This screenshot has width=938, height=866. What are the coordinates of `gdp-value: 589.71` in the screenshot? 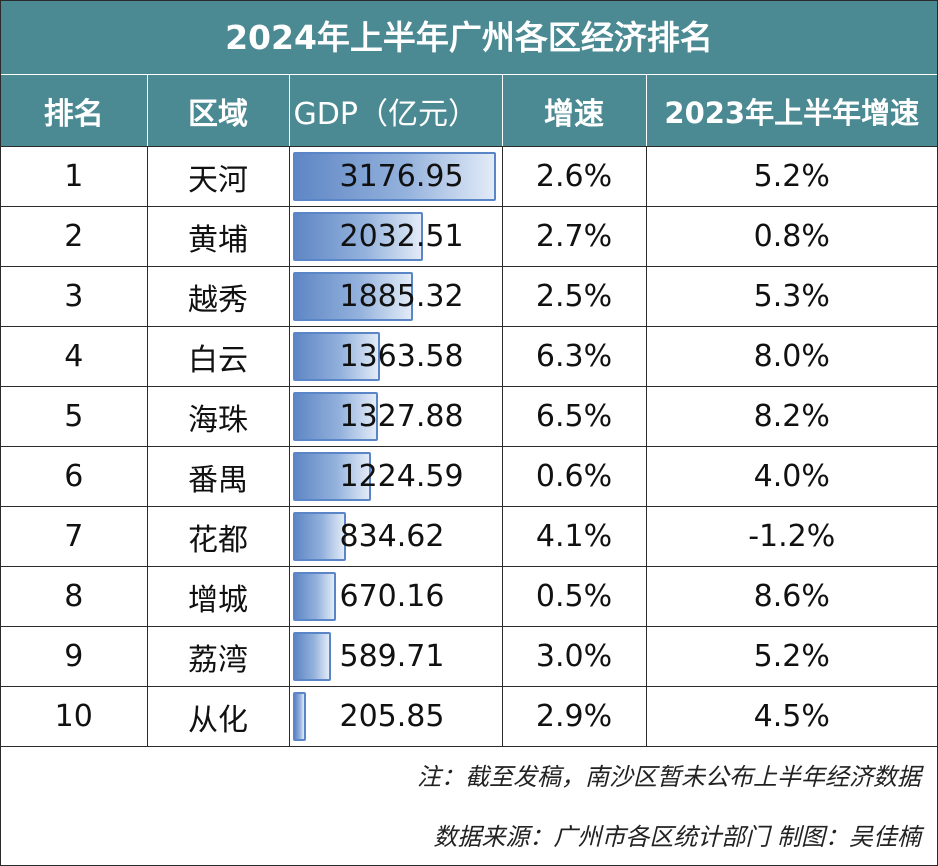 It's located at (392, 656).